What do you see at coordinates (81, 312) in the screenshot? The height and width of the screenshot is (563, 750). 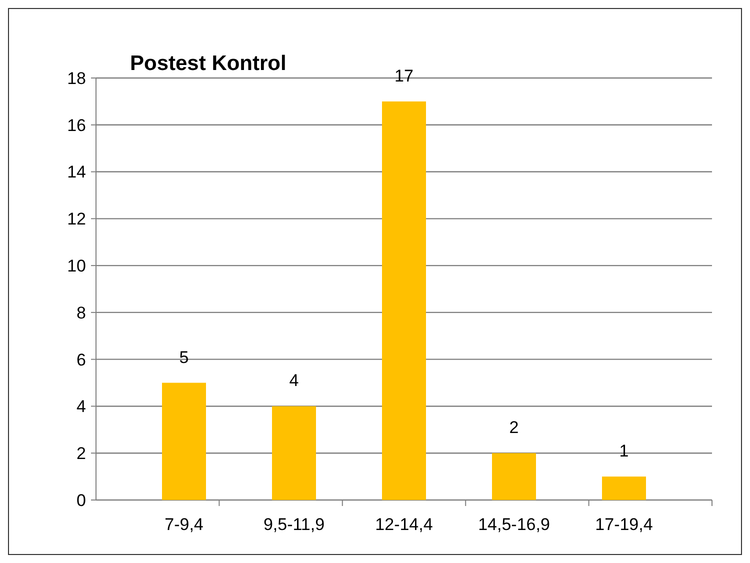 I see `y-tick-label: 8` at bounding box center [81, 312].